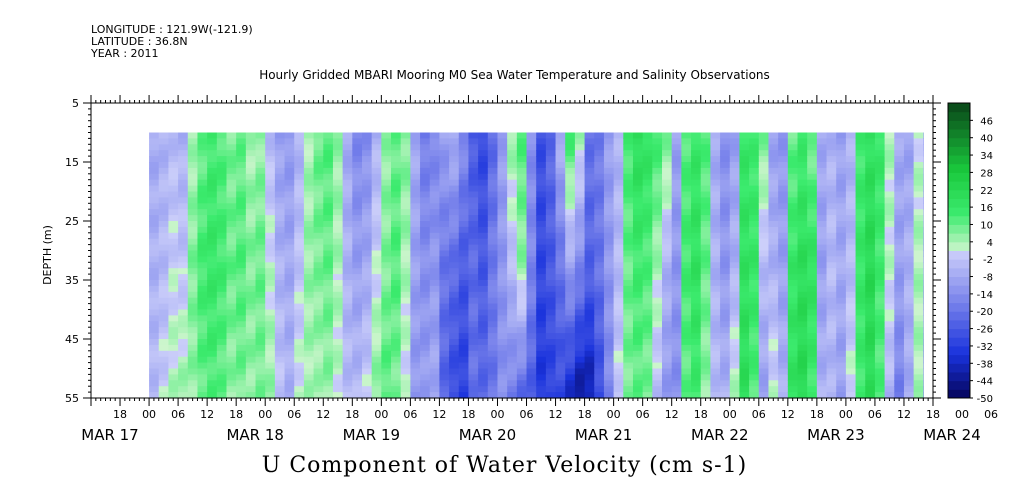 The height and width of the screenshot is (504, 1009). I want to click on x-tick-label: 06, so click(991, 414).